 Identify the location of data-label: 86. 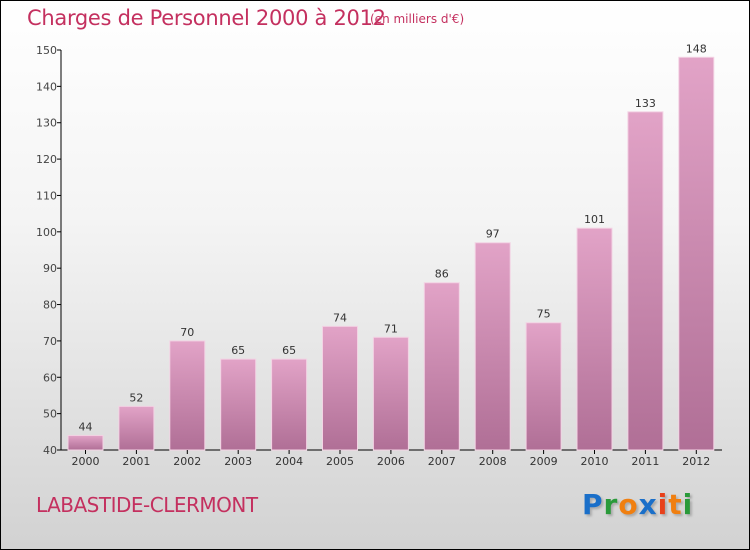
(442, 274).